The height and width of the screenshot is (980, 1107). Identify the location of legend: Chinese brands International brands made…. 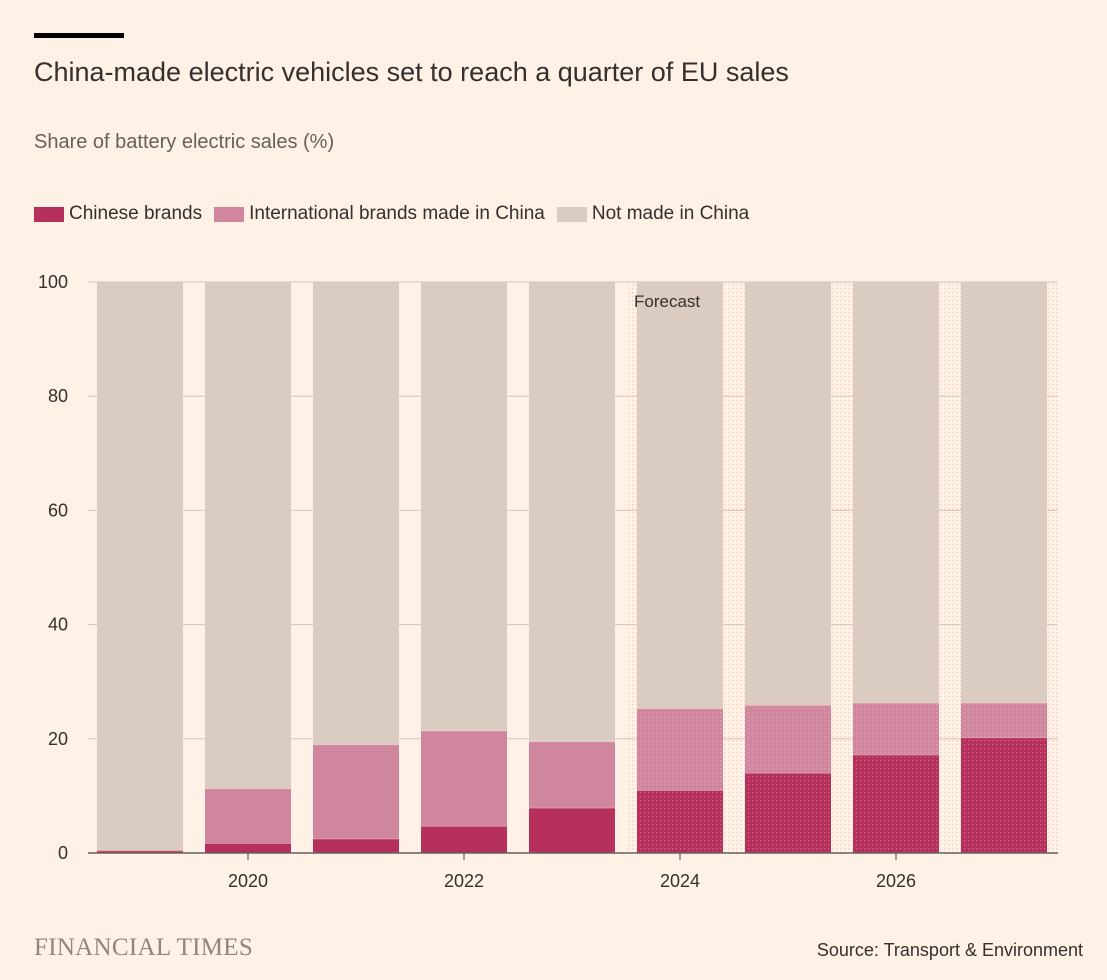
(397, 214).